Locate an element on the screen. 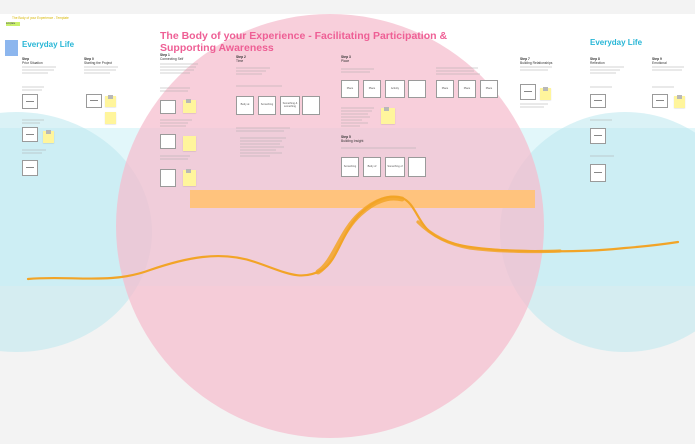 The height and width of the screenshot is (444, 695). template-card: Something of is located at coordinates (395, 167).